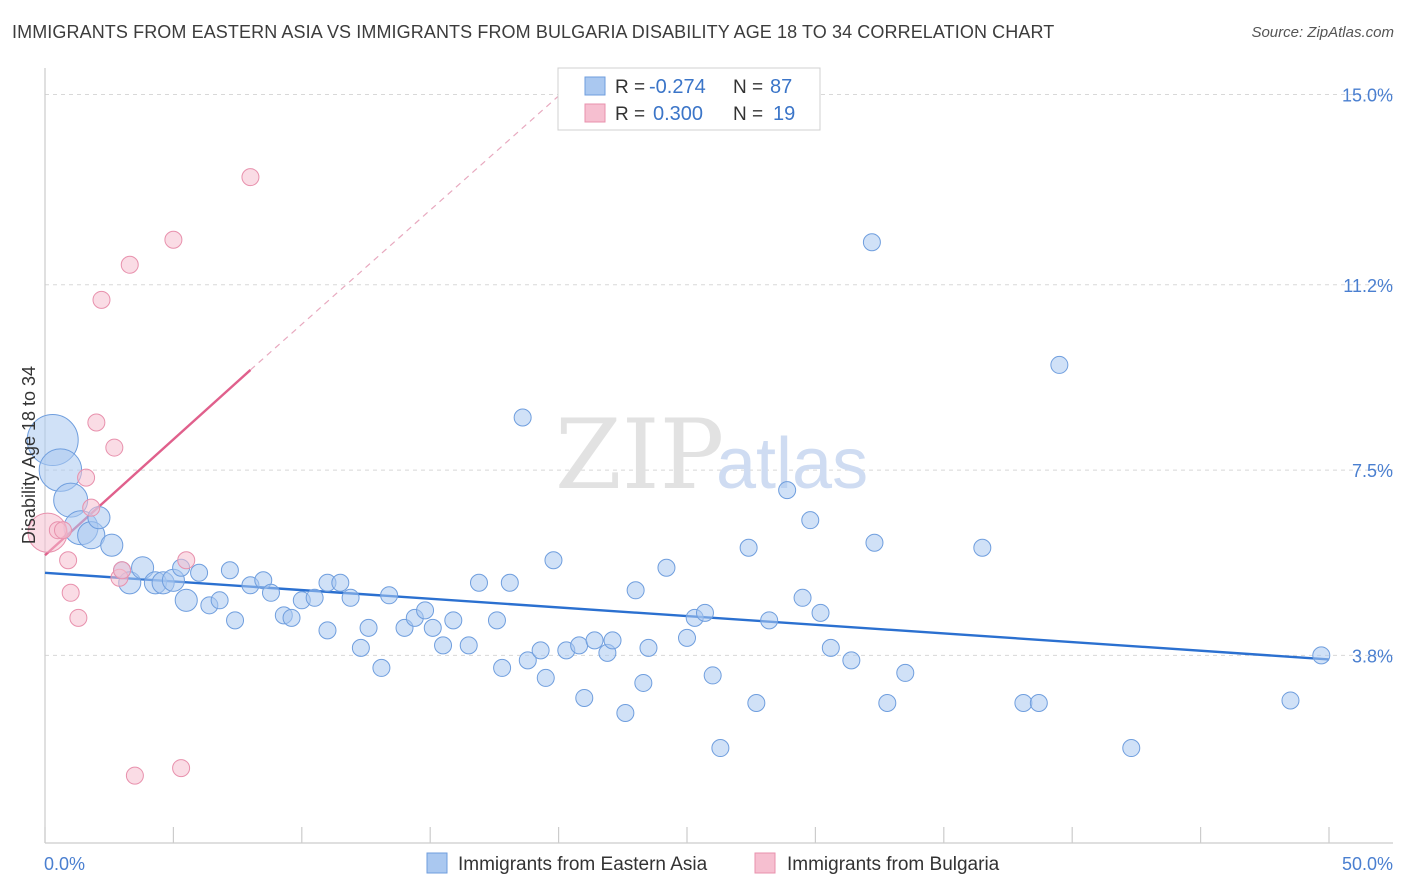 The width and height of the screenshot is (1406, 892). I want to click on x-tick-labels: 0.0% 50.0%, so click(718, 864).